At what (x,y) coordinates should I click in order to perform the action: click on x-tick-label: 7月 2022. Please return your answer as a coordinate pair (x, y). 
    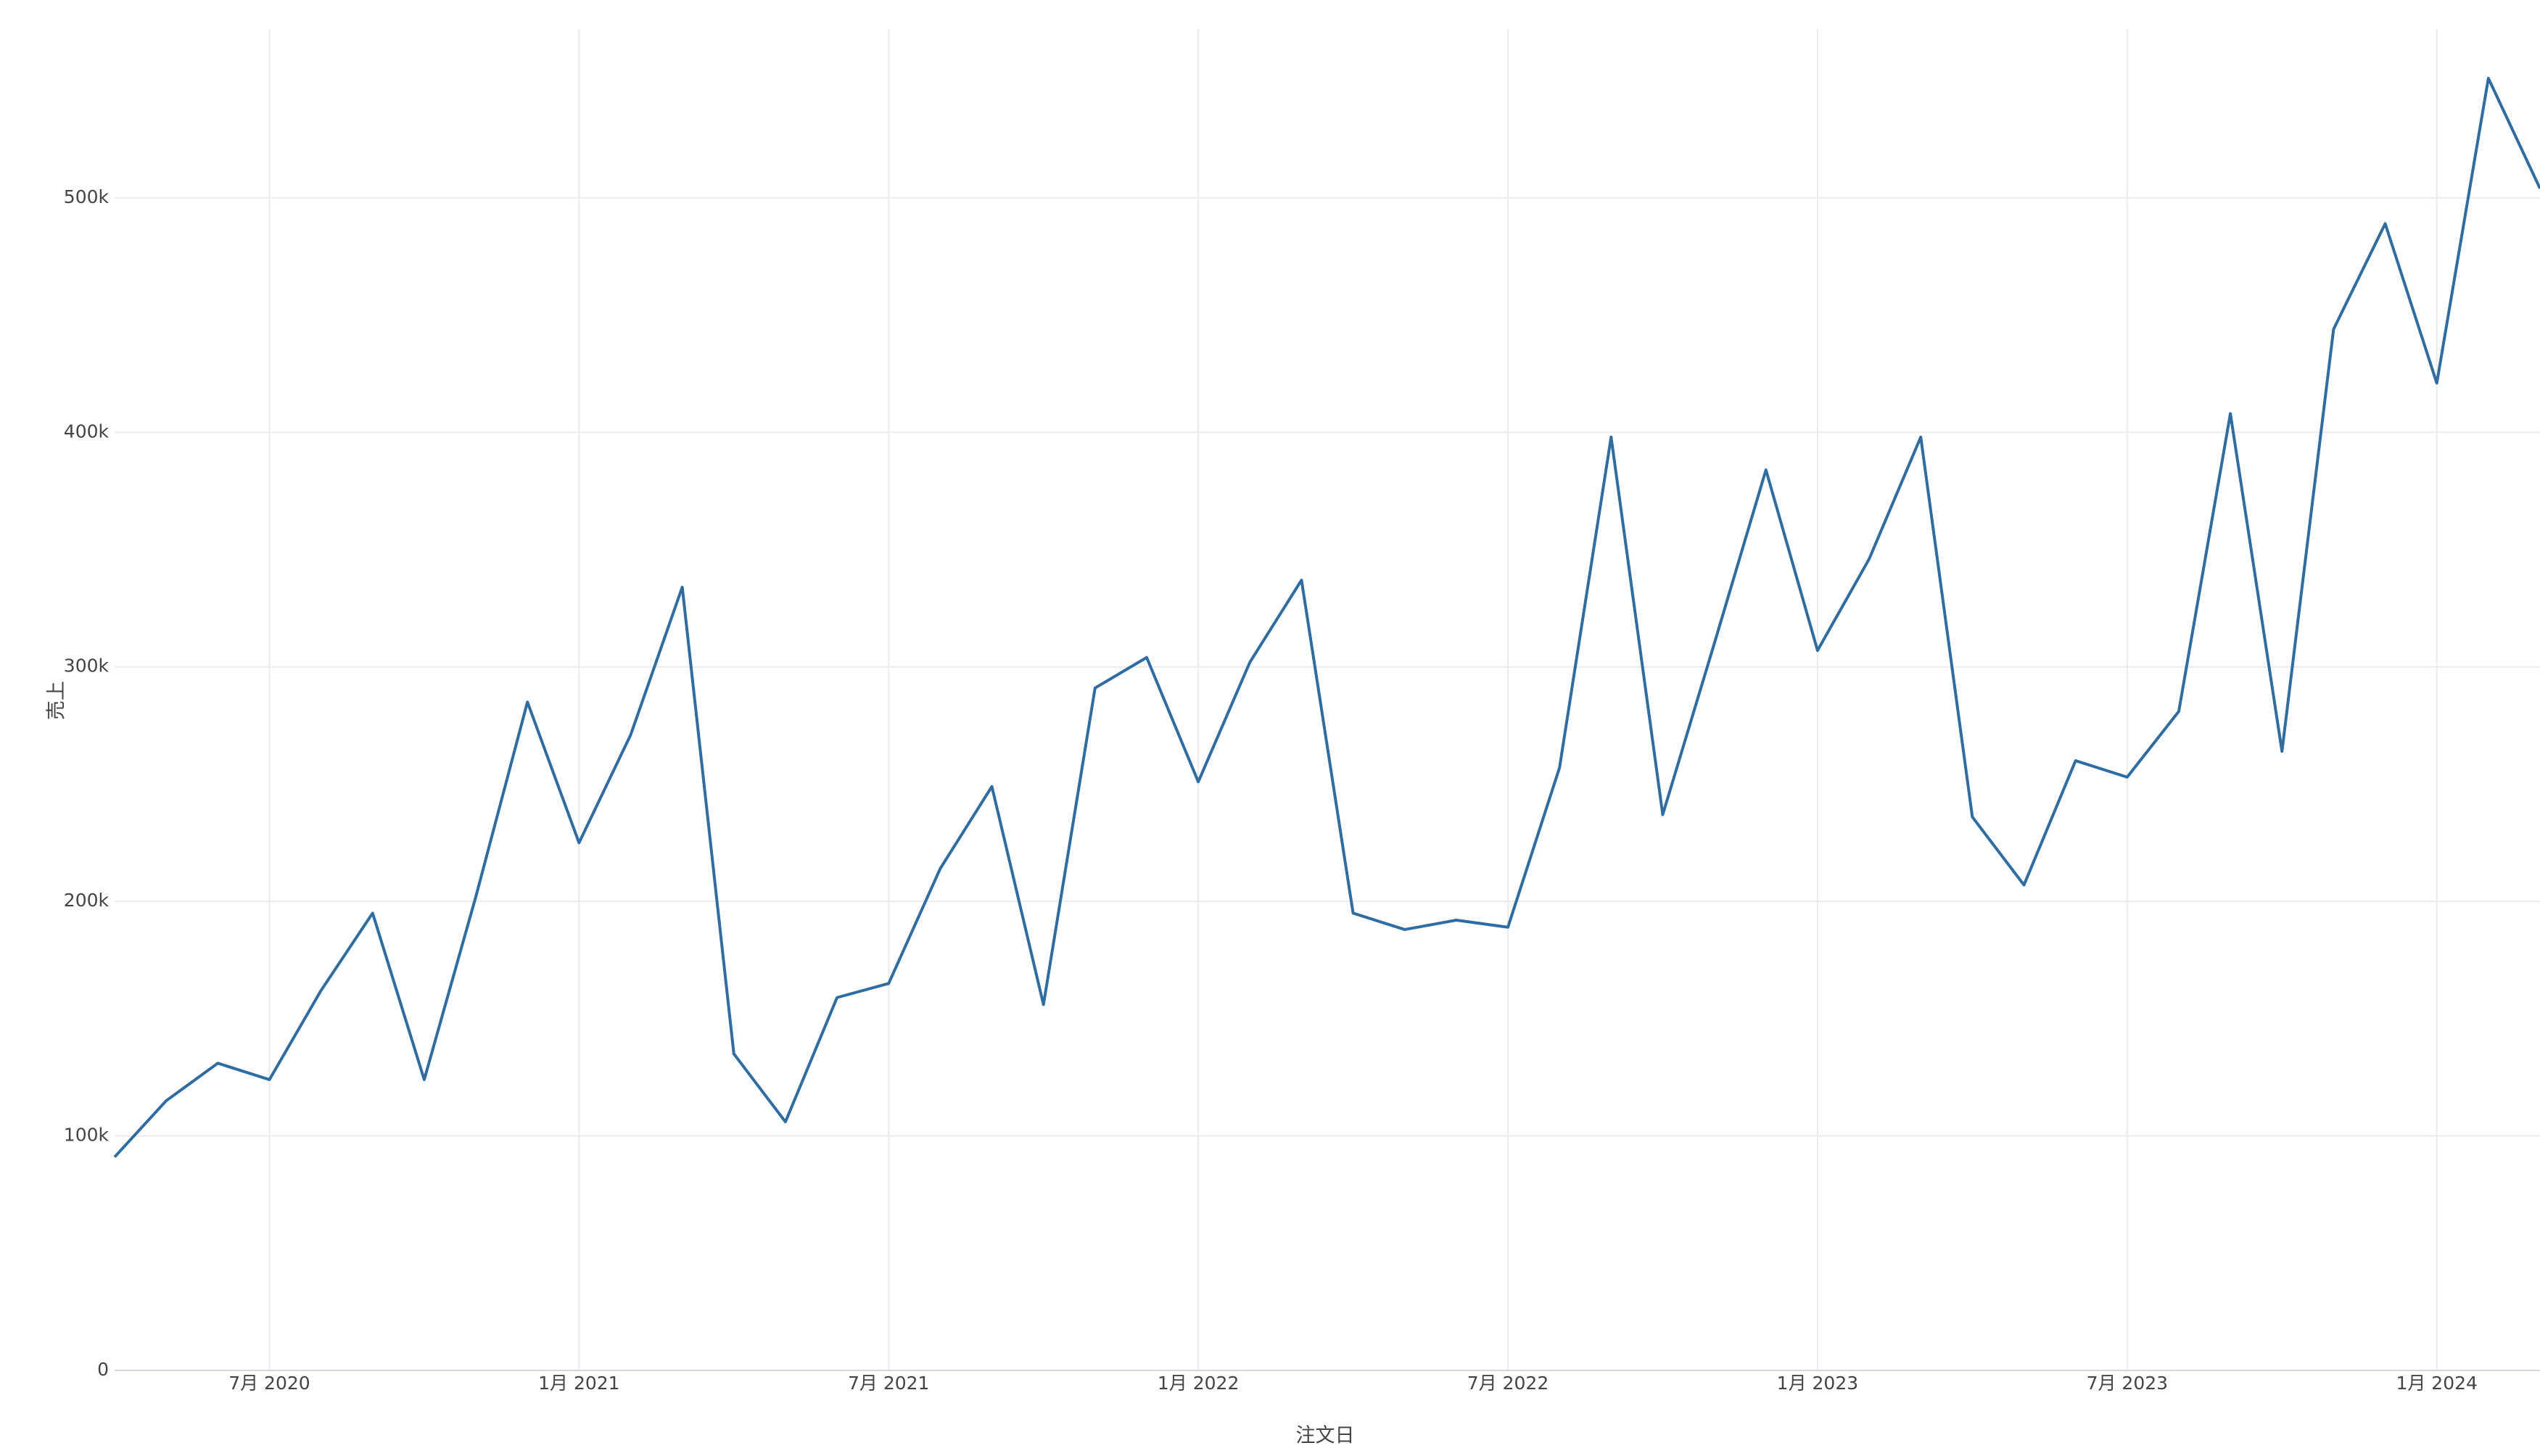
    Looking at the image, I should click on (1508, 1383).